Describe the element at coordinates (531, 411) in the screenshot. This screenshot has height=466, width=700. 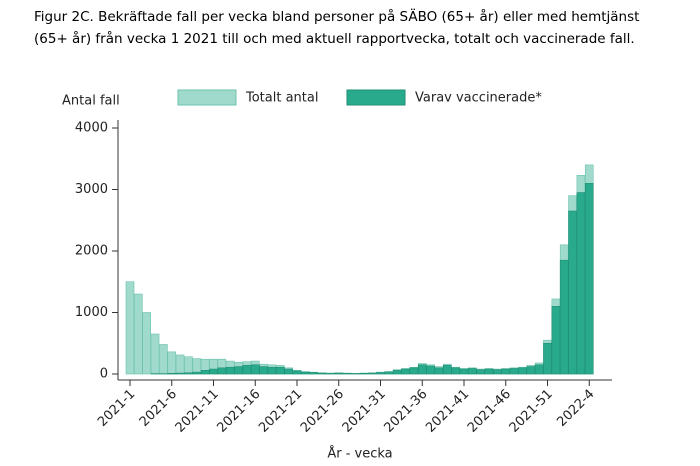
I see `x-tick-label: 2021-51` at that location.